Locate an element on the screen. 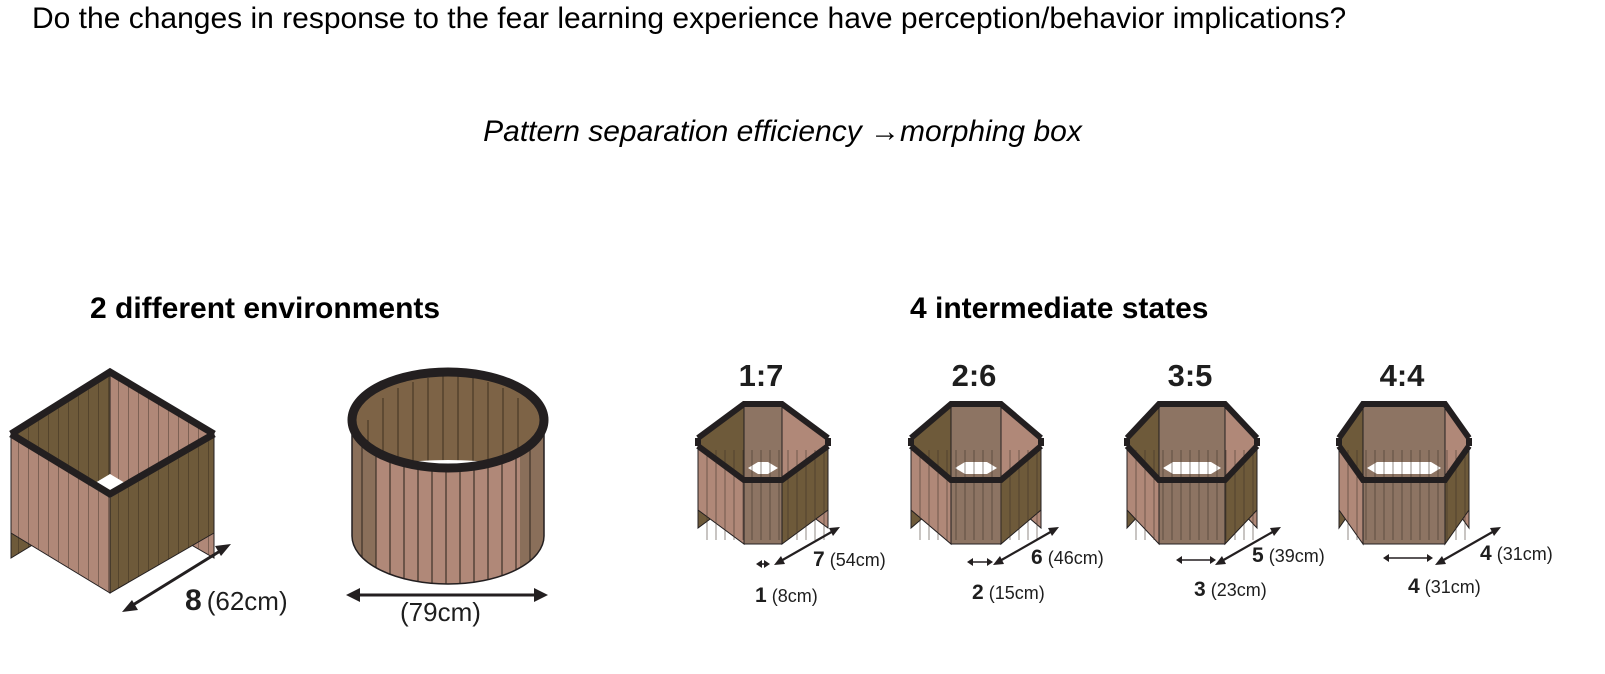 The width and height of the screenshot is (1605, 674). state-long-label: 4 (31cm) is located at coordinates (1516, 554).